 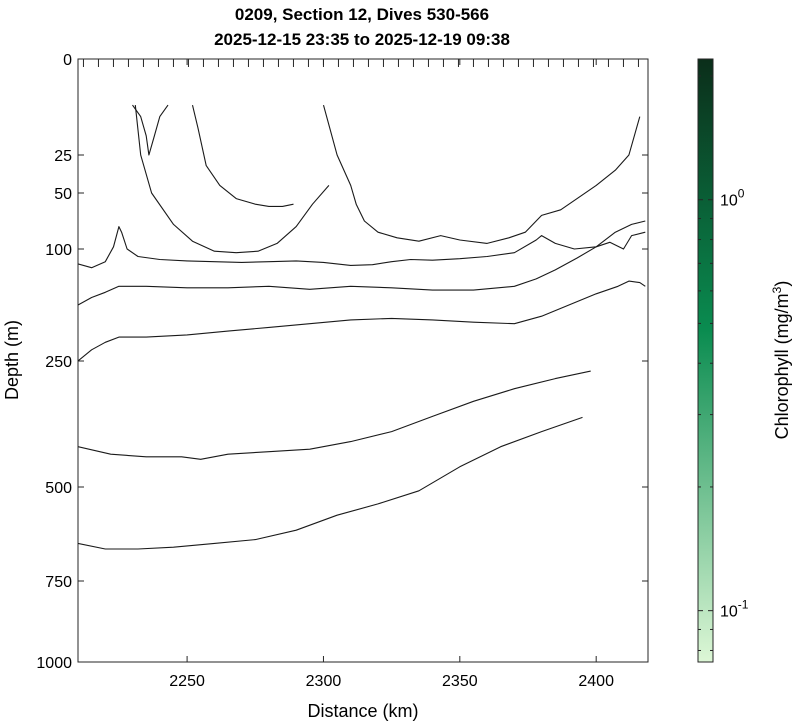 I want to click on x-tick-label: 2250, so click(x=187, y=681).